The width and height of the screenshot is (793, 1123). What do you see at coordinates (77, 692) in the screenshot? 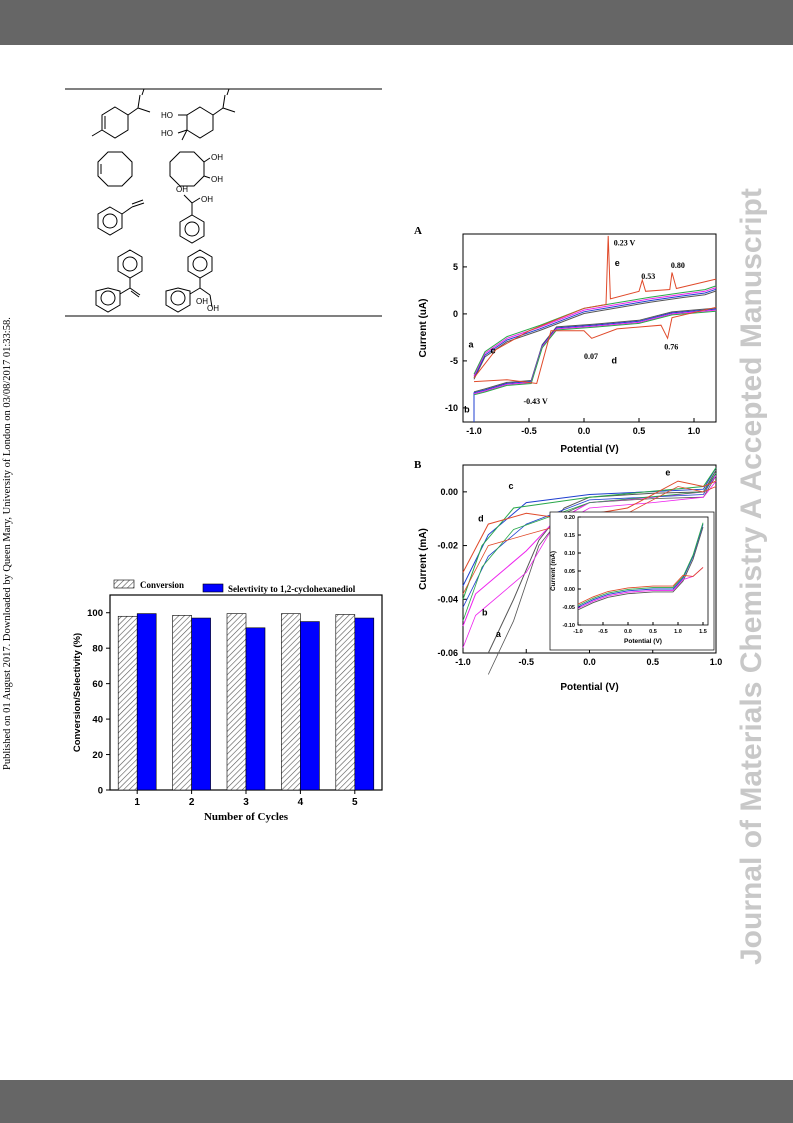
I see `y-axis-label: Conversion/Selectivity (%)` at bounding box center [77, 692].